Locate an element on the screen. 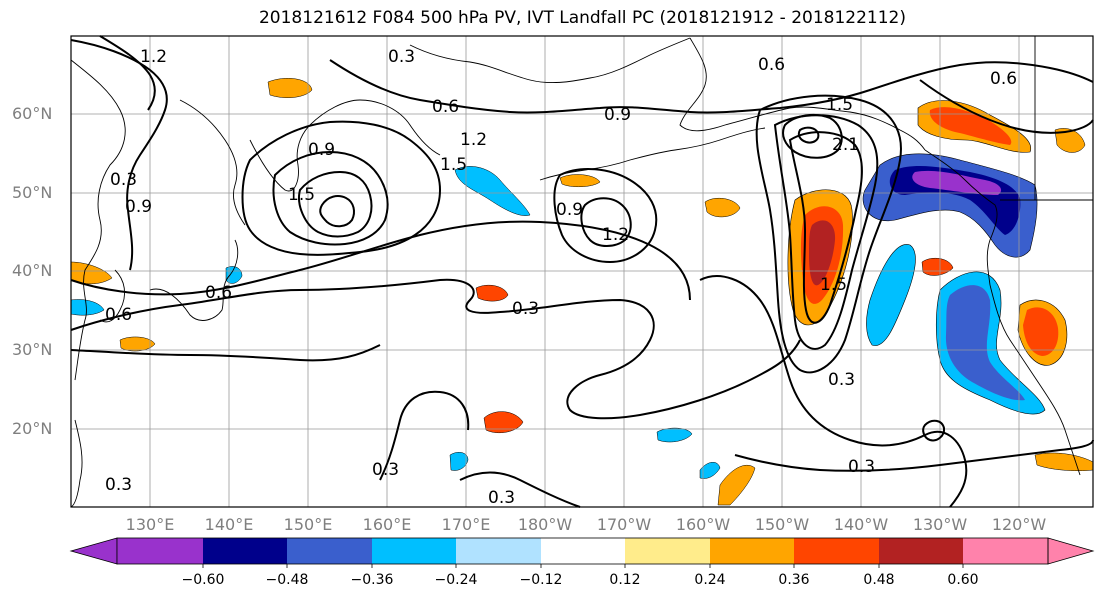 The width and height of the screenshot is (1105, 601). lat-label-60n: 60°N is located at coordinates (32, 113).